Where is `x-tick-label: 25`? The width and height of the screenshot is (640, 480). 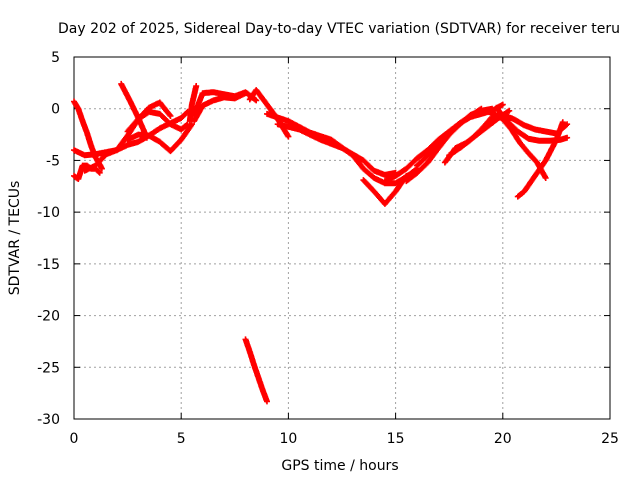 x-tick-label: 25 is located at coordinates (610, 439).